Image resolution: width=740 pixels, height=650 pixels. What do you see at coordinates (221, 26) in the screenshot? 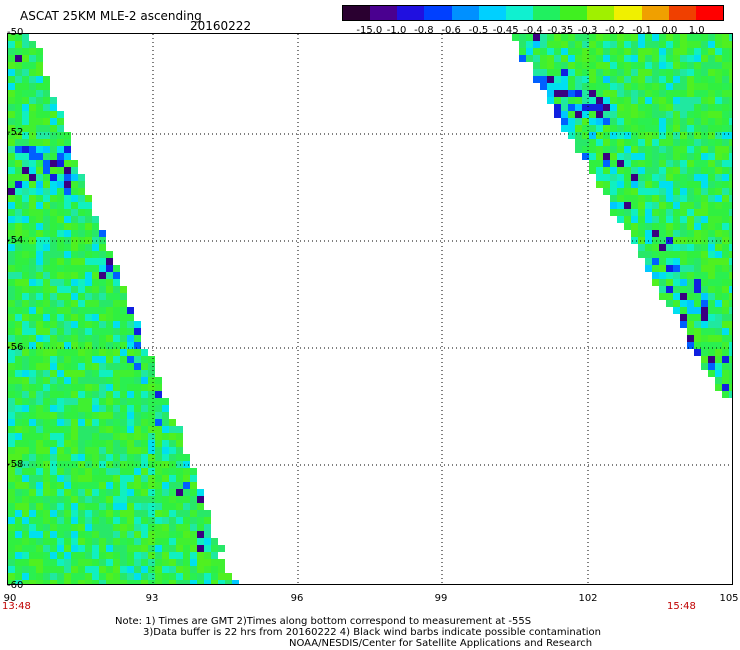
I see `map-date: 20160222` at bounding box center [221, 26].